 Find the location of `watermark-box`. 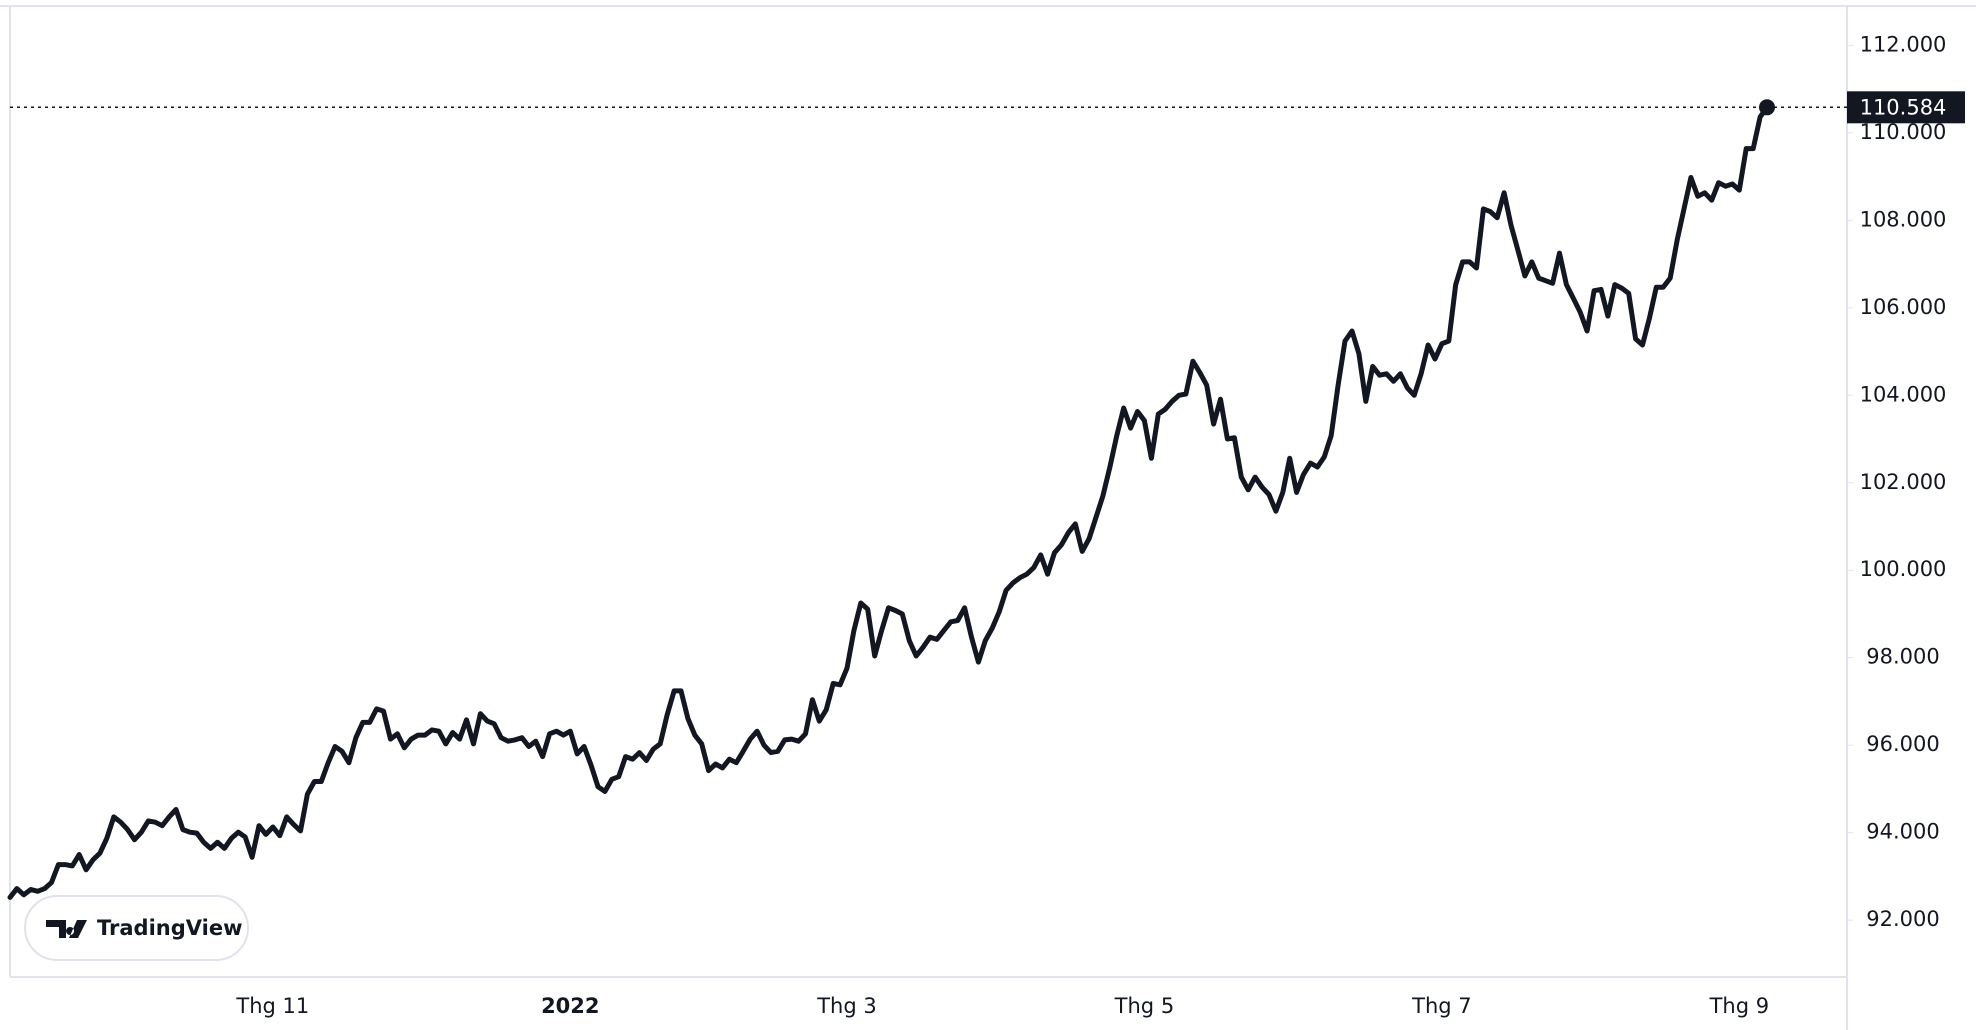

watermark-box is located at coordinates (136, 928).